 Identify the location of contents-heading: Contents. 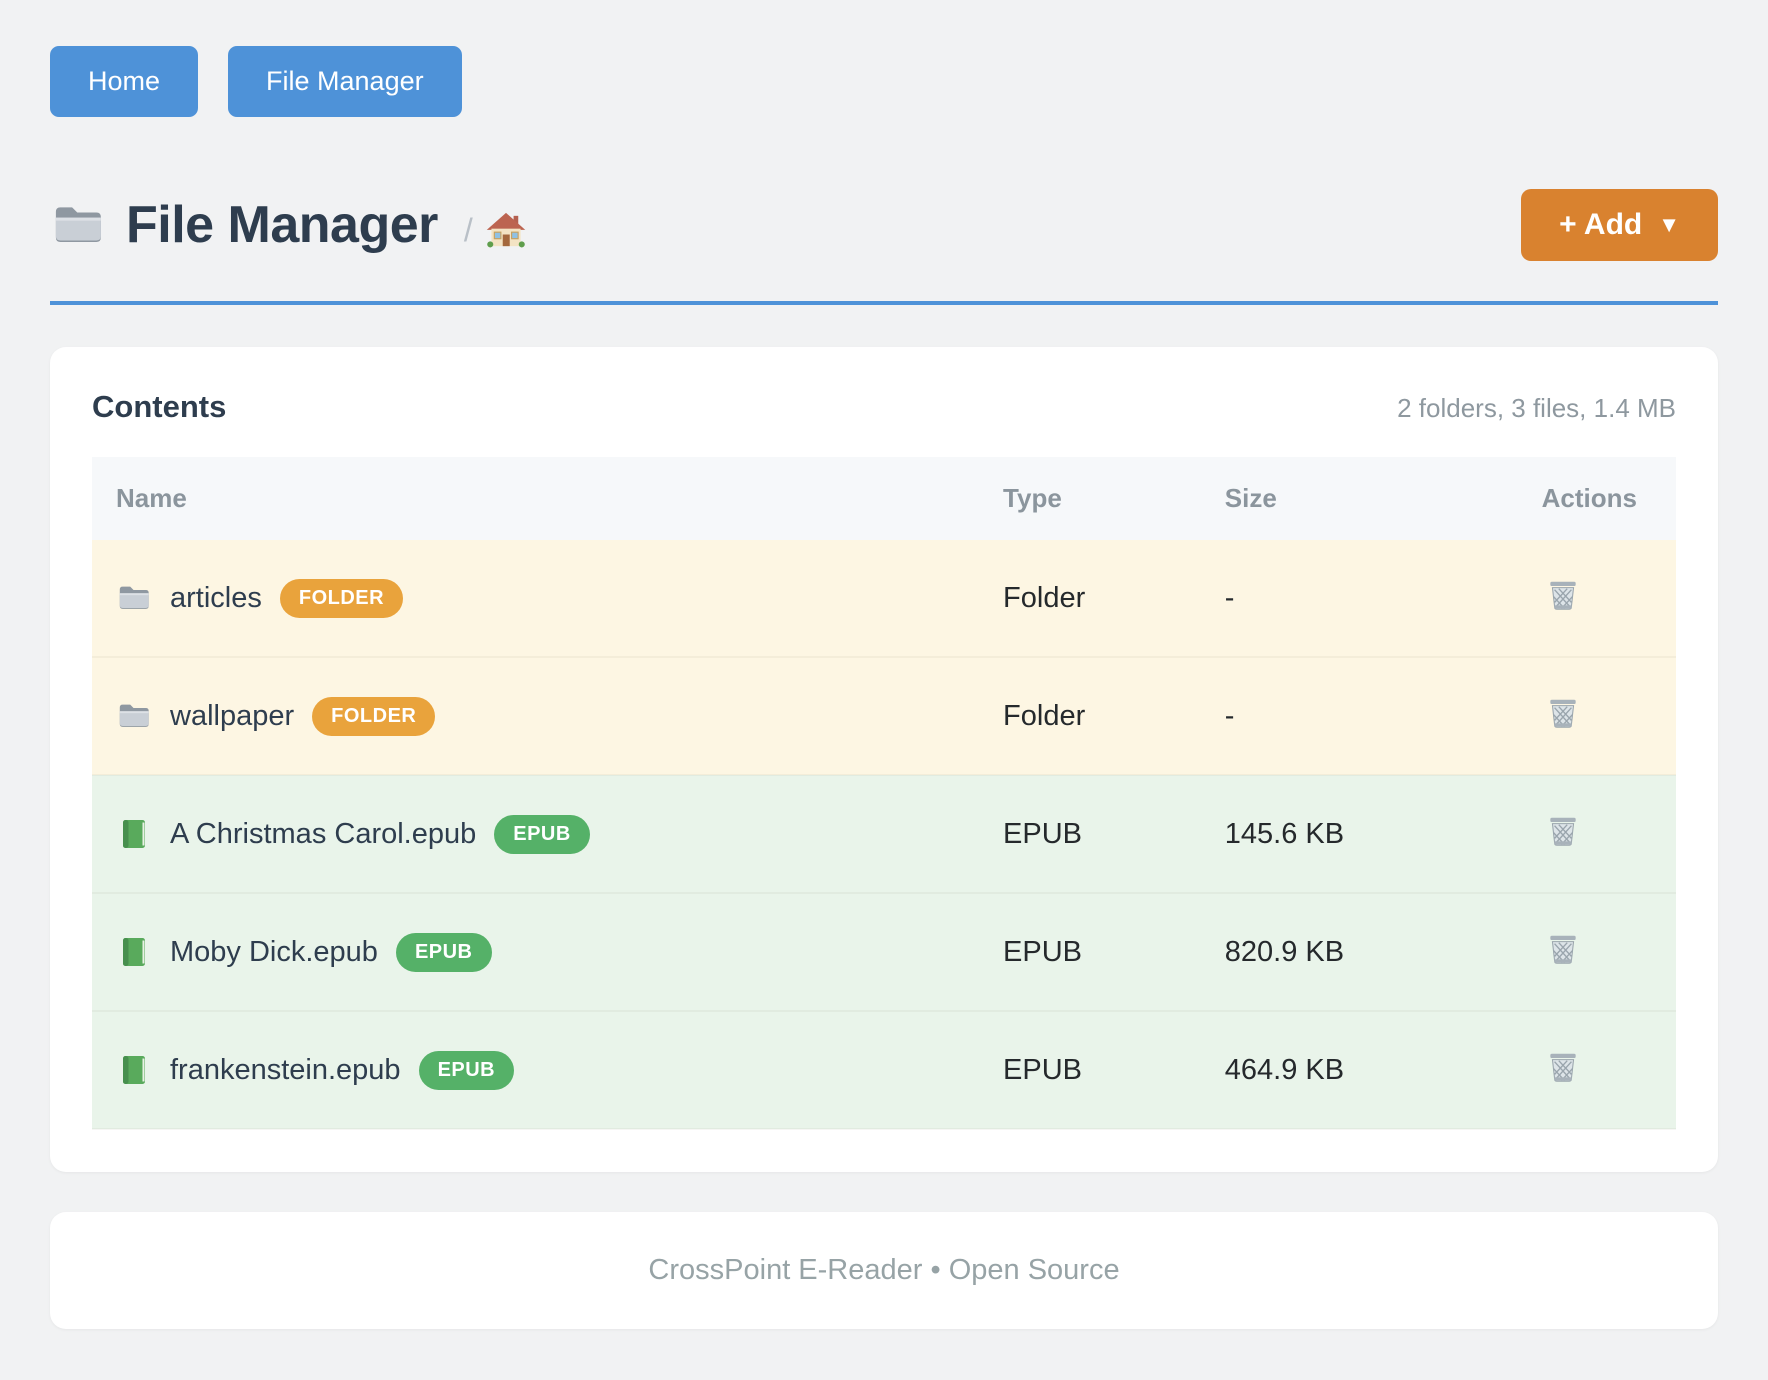
(159, 406).